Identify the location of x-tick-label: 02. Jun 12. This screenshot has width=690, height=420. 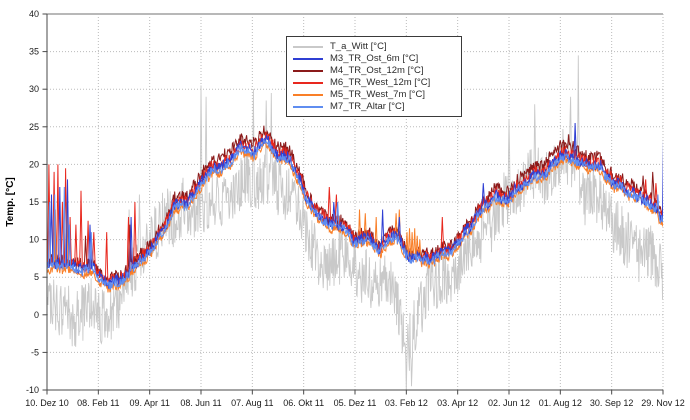
(509, 403).